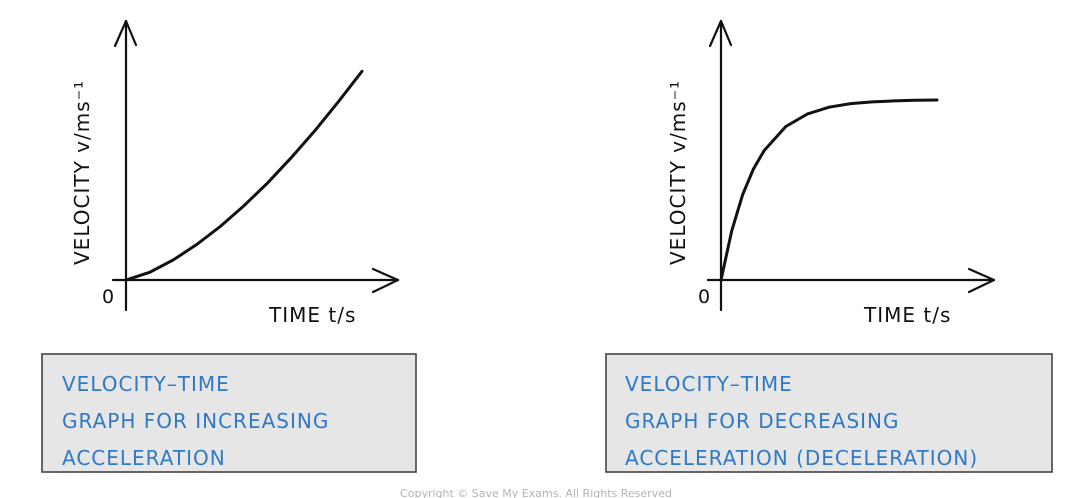  I want to click on x-axis-label-right: TIME t/s, so click(907, 315).